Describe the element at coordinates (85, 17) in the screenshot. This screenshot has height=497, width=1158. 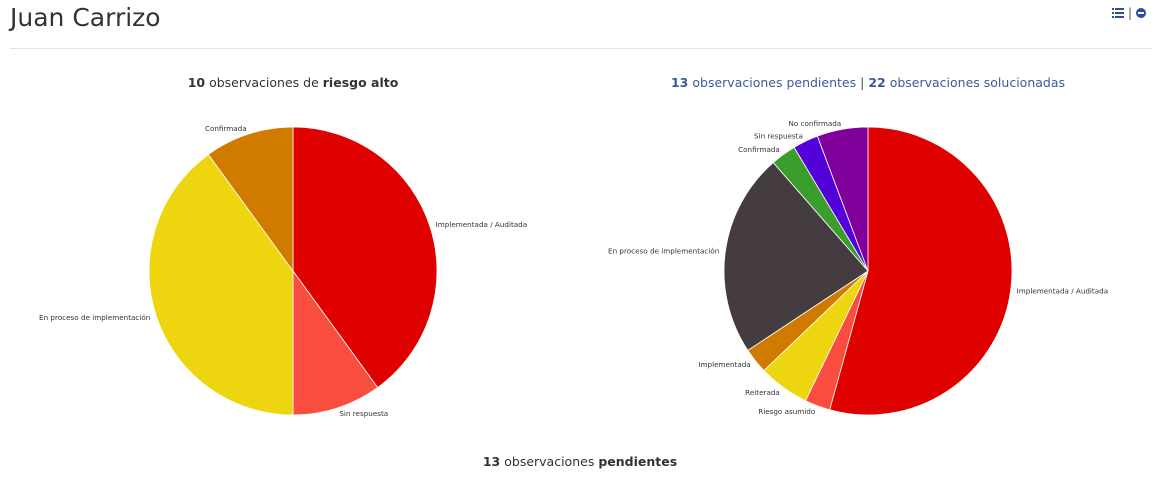
I see `page-title: Juan Carrizo` at that location.